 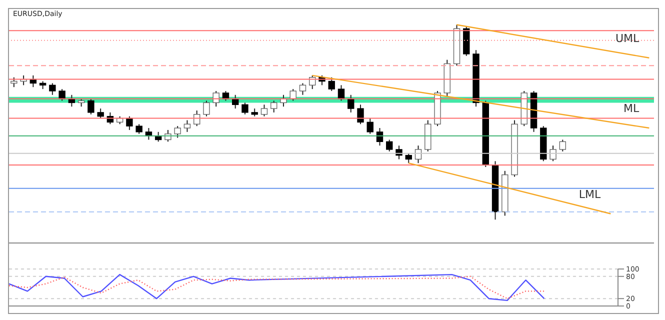 What do you see at coordinates (590, 194) in the screenshot?
I see `series-label: LML` at bounding box center [590, 194].